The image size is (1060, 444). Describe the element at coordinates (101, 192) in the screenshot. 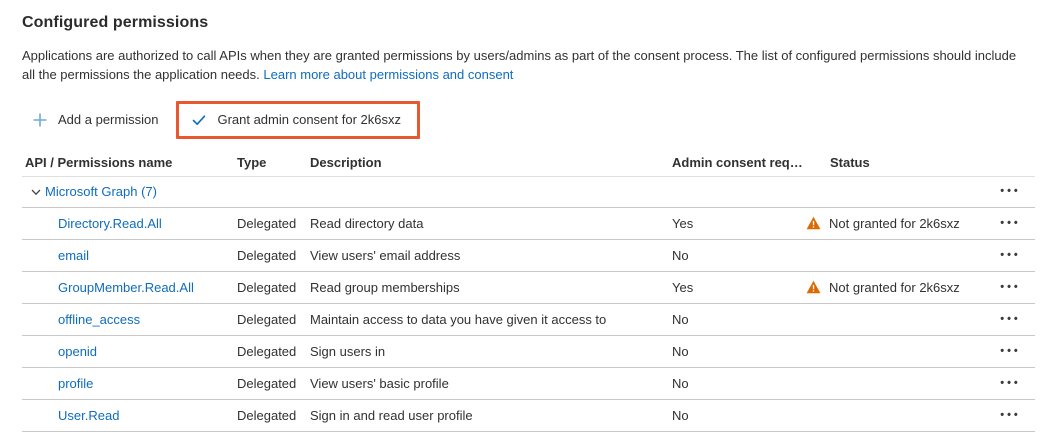

I see `microsoft-graph-link: Microsoft Graph (7)` at that location.